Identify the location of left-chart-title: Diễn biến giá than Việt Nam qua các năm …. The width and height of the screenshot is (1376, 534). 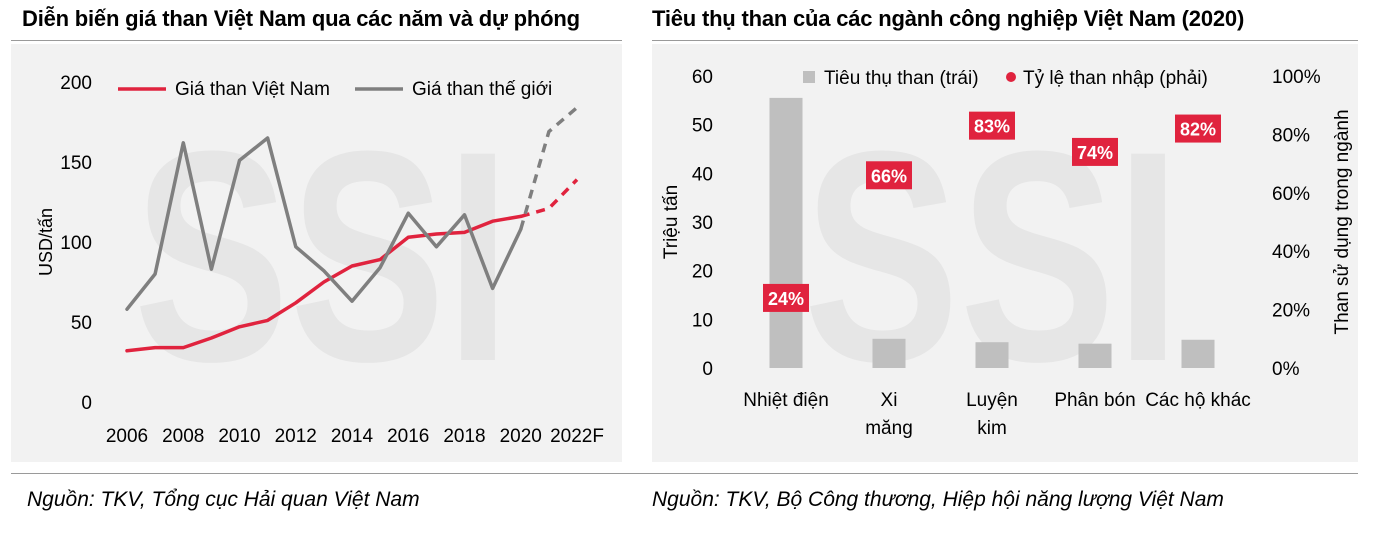
(301, 18).